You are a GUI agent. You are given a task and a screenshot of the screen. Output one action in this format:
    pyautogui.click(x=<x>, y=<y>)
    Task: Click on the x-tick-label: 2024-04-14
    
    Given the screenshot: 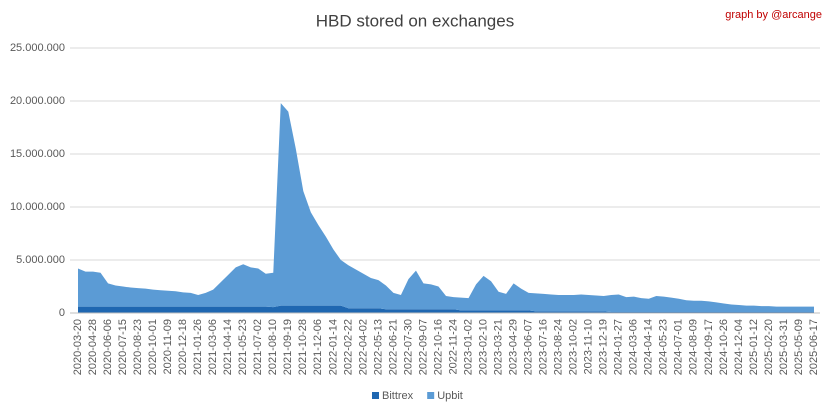 What is the action you would take?
    pyautogui.click(x=649, y=347)
    